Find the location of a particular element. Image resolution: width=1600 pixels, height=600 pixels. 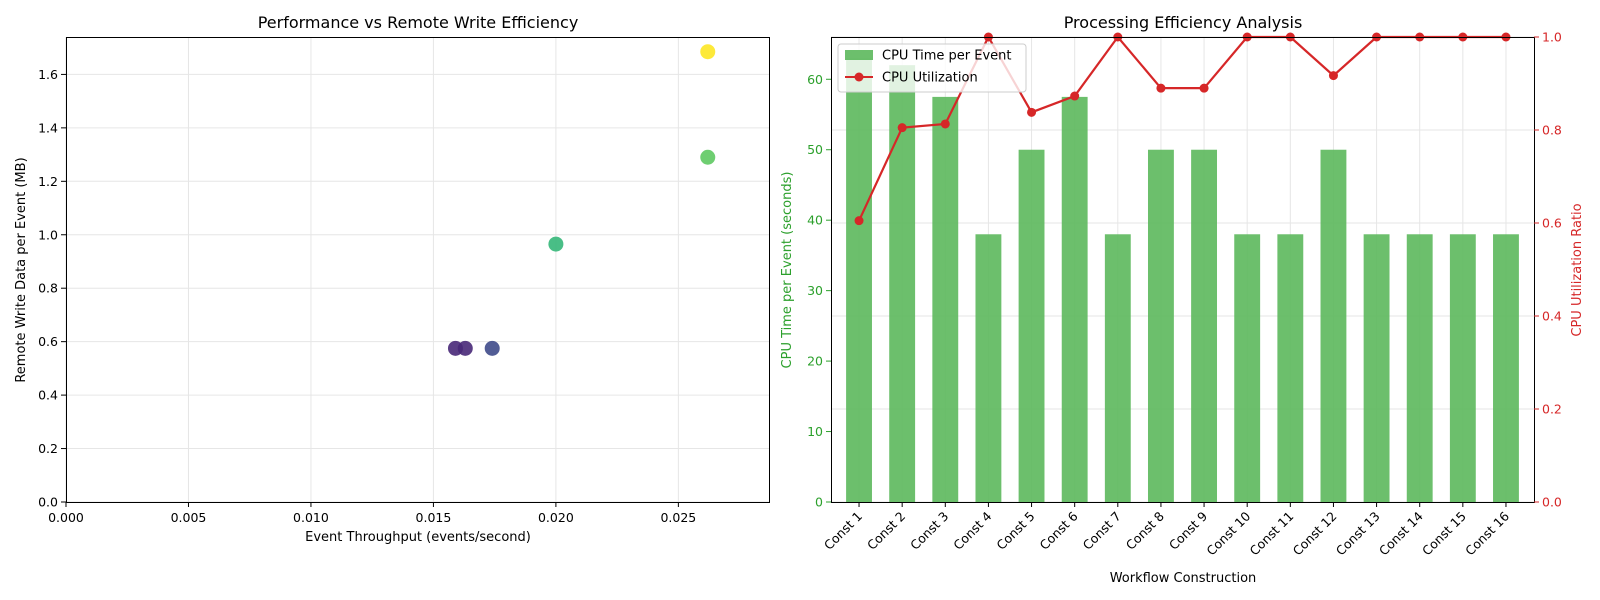

efficiency-y-axis-label-right: CPU Utilization Ratio is located at coordinates (1577, 269).